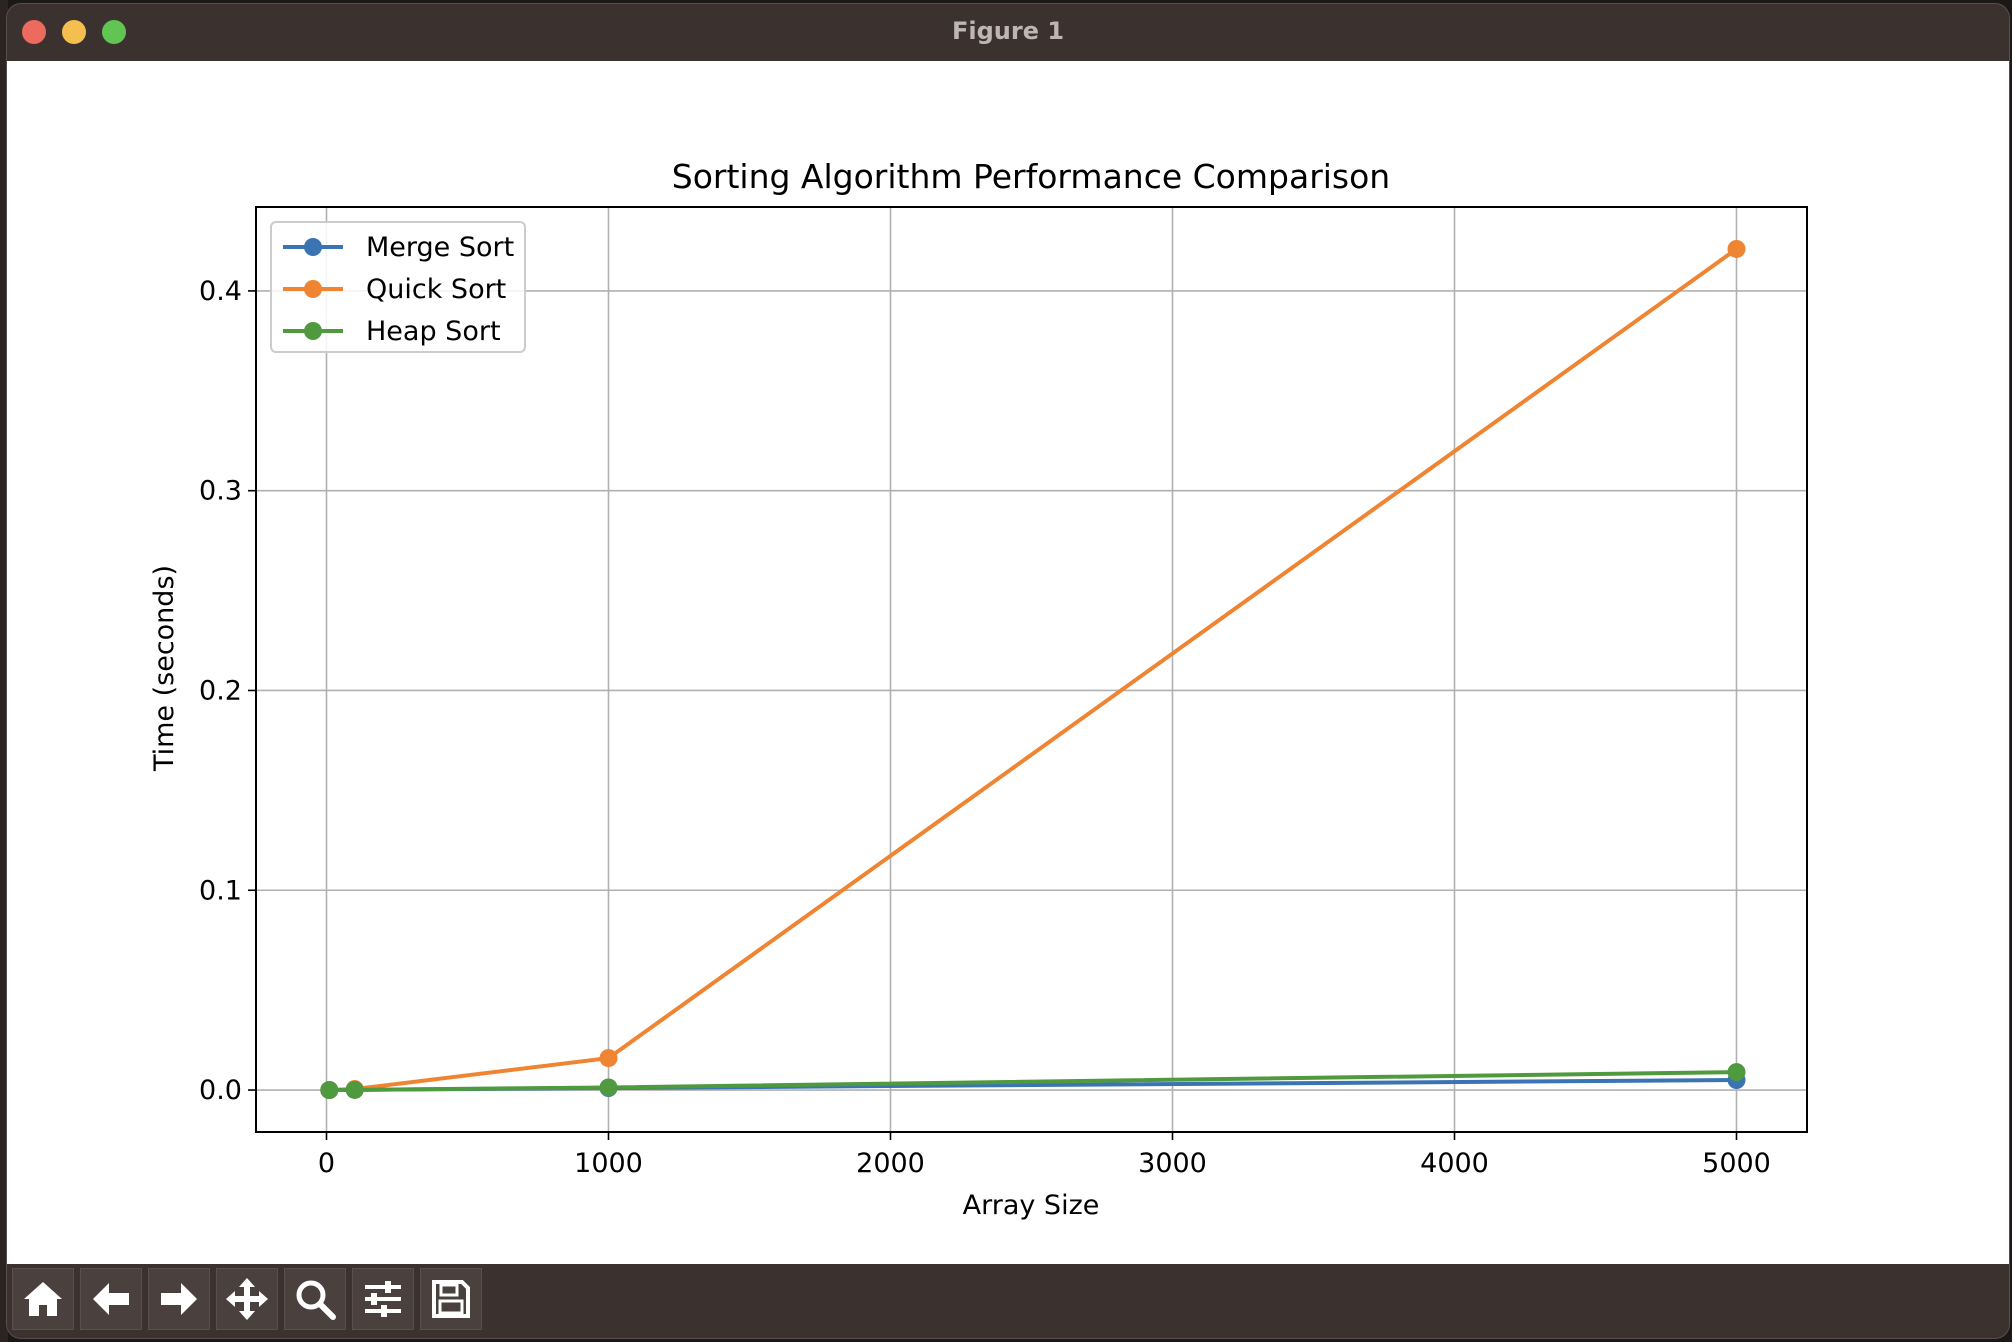 This screenshot has width=2012, height=1342. I want to click on back-button, so click(111, 1299).